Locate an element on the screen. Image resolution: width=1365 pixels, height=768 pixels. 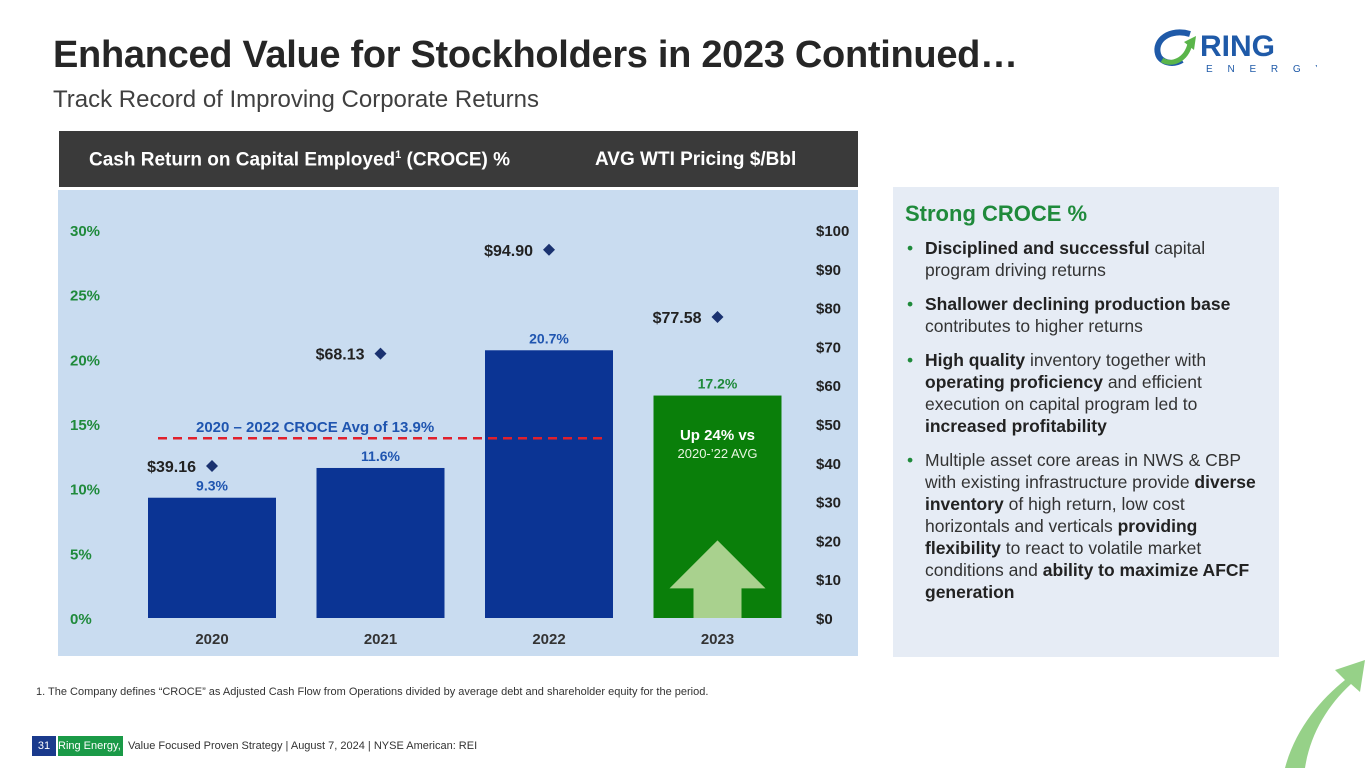
right-axis-tick: $70 is located at coordinates (828, 347).